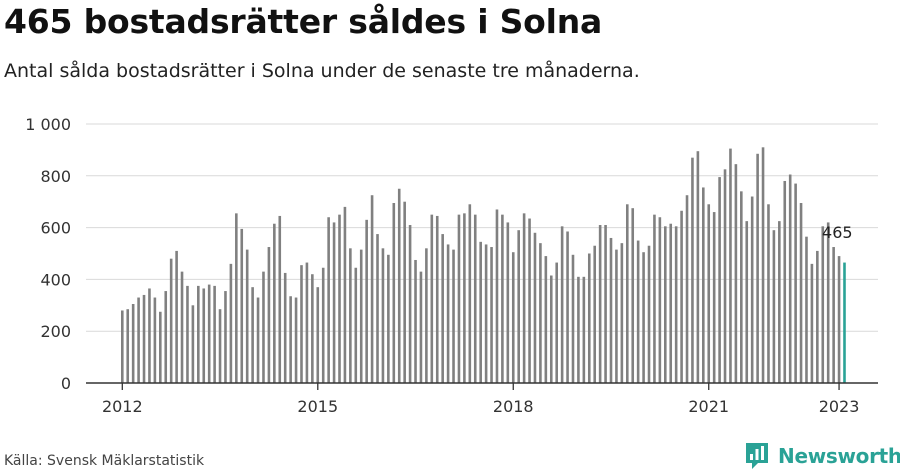 The height and width of the screenshot is (474, 900). I want to click on x-tick-label: 2015, so click(317, 406).